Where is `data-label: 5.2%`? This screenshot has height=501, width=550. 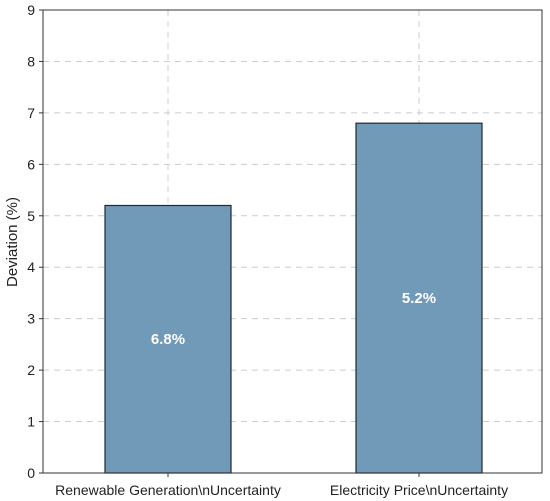
data-label: 5.2% is located at coordinates (419, 298).